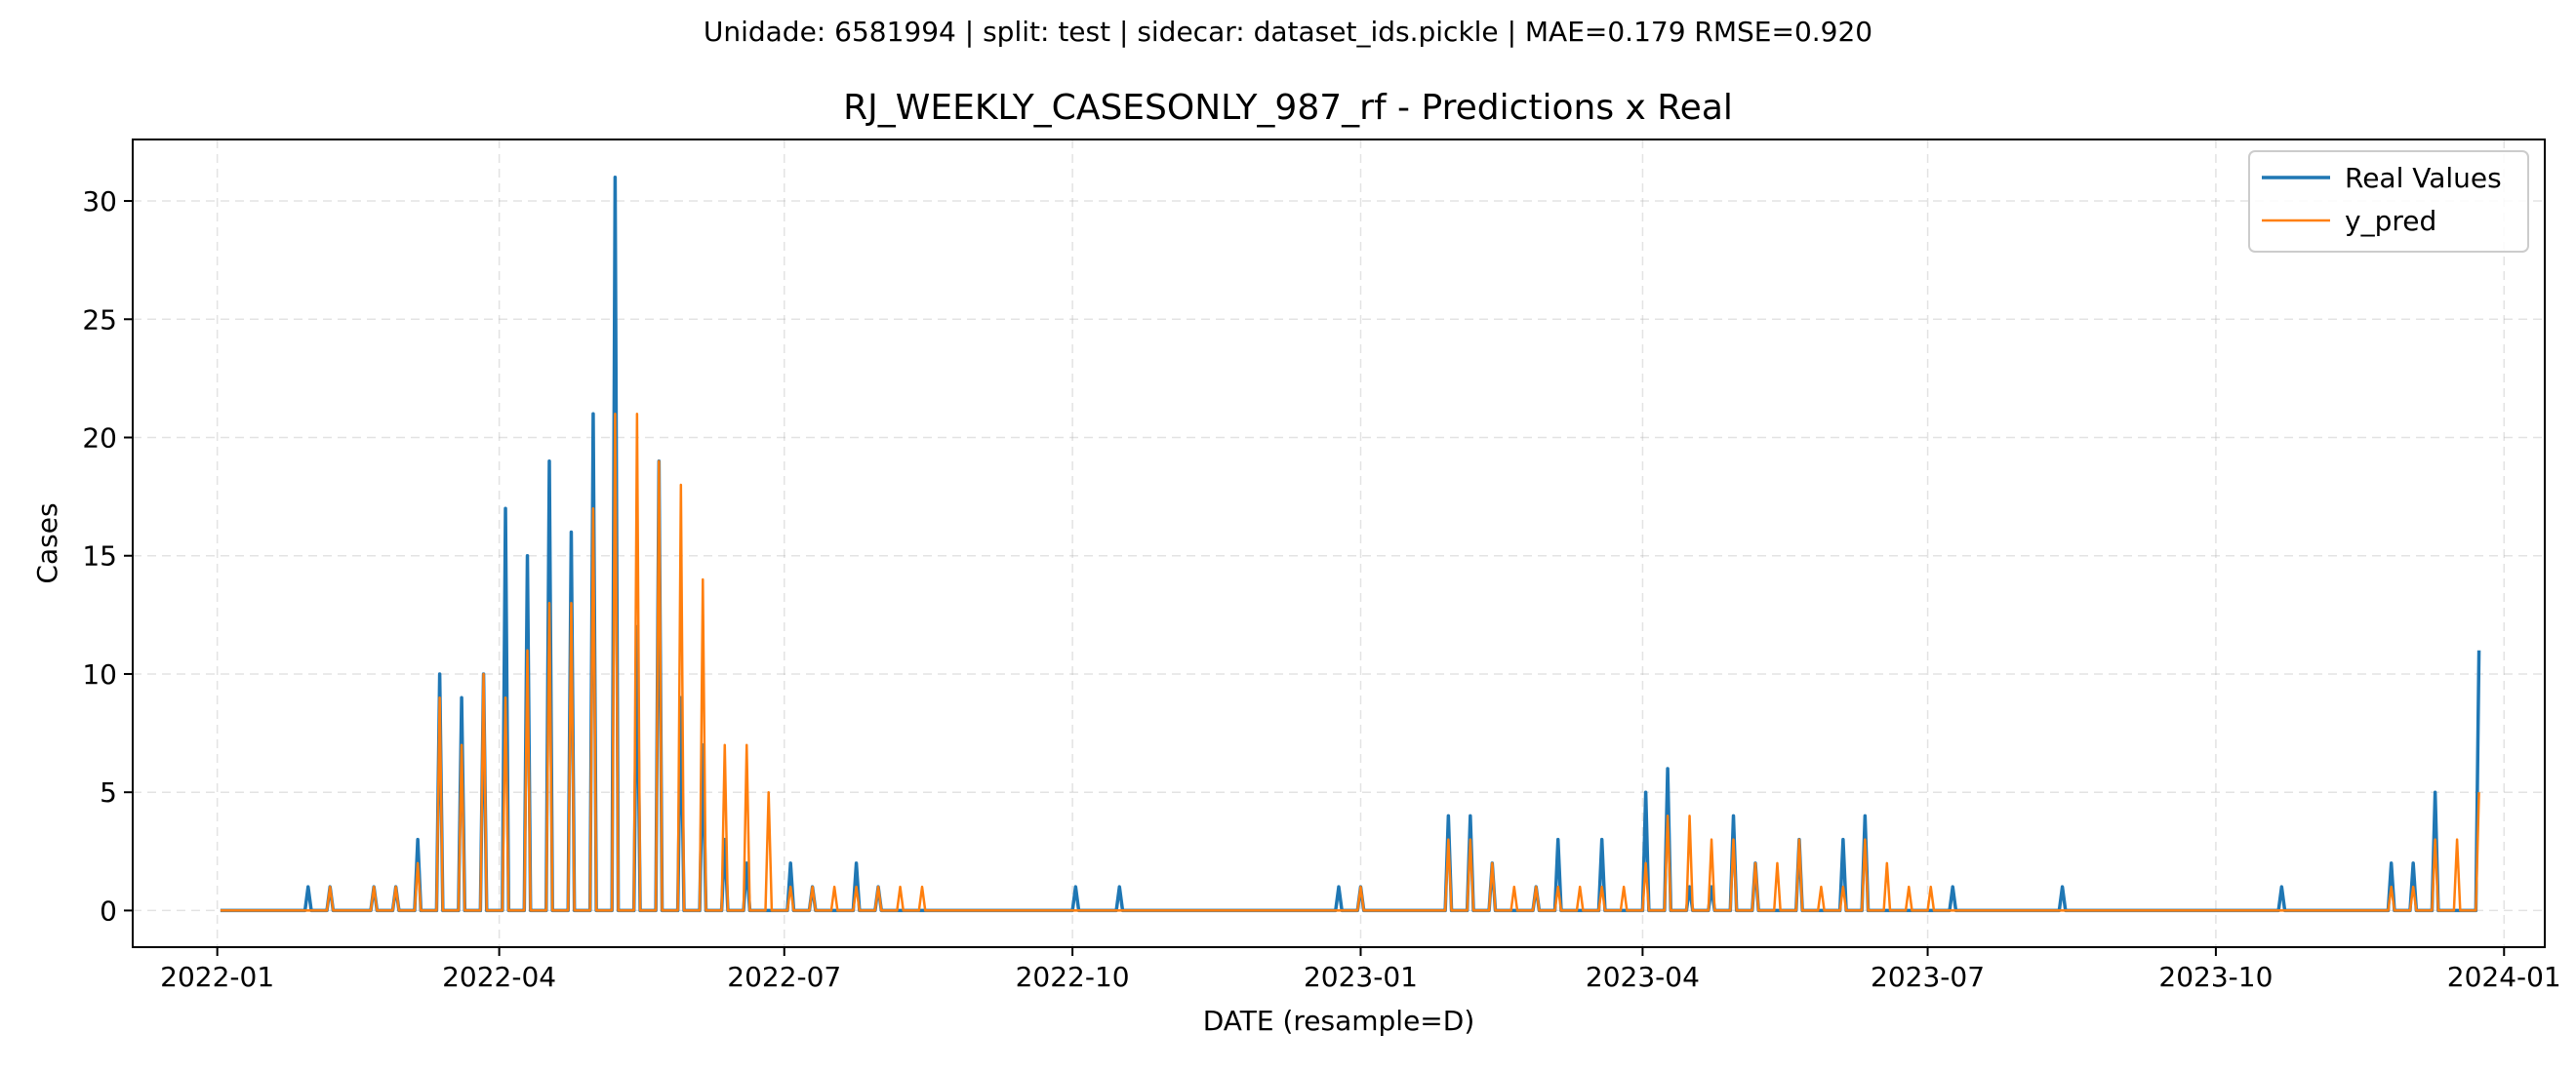 The height and width of the screenshot is (1073, 2576). I want to click on y-tick-label: 5, so click(108, 793).